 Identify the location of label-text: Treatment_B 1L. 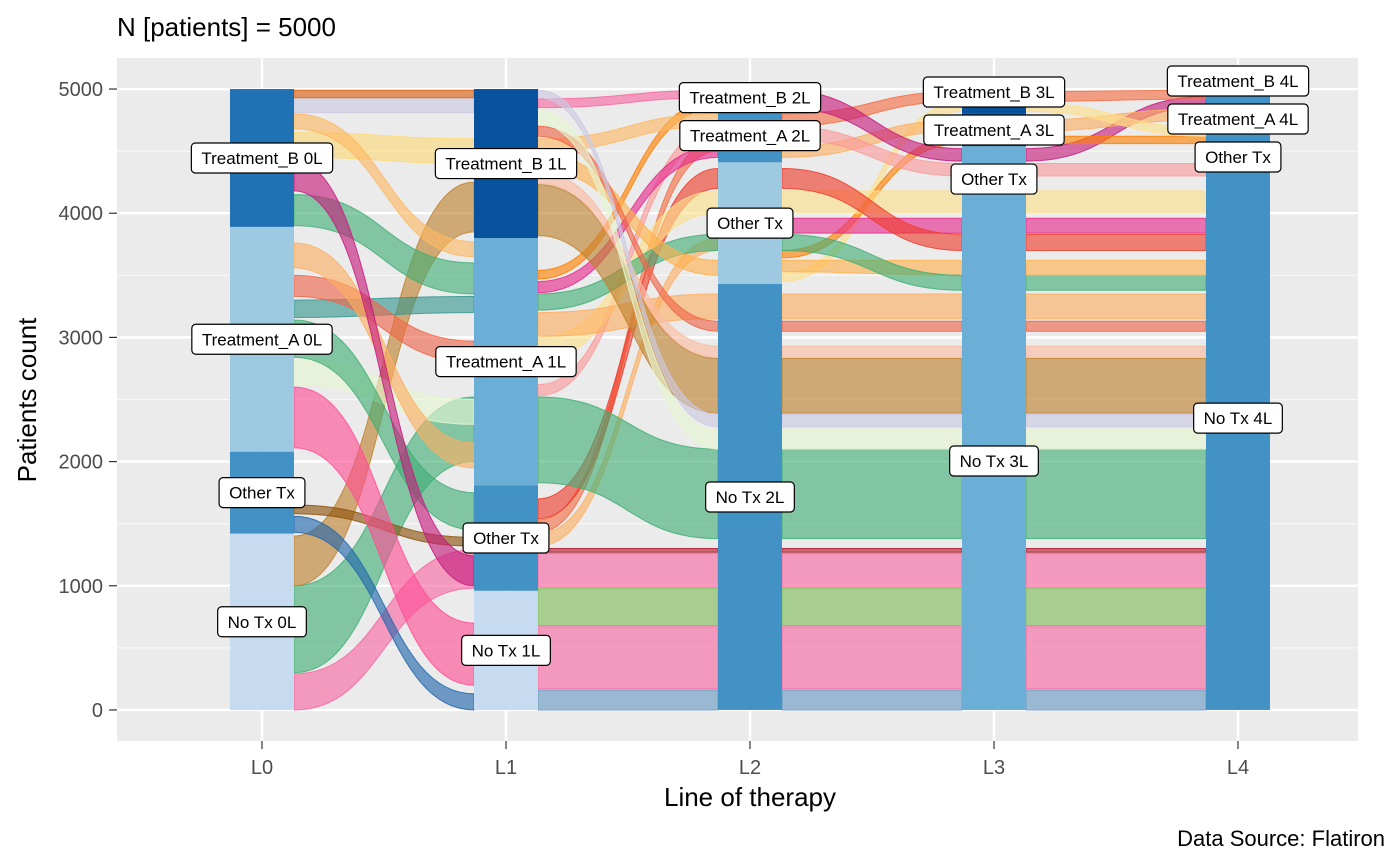
(505, 164).